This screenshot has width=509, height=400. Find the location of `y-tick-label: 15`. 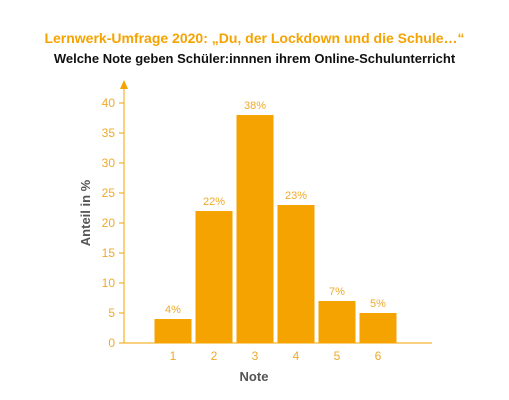

y-tick-label: 15 is located at coordinates (109, 253).